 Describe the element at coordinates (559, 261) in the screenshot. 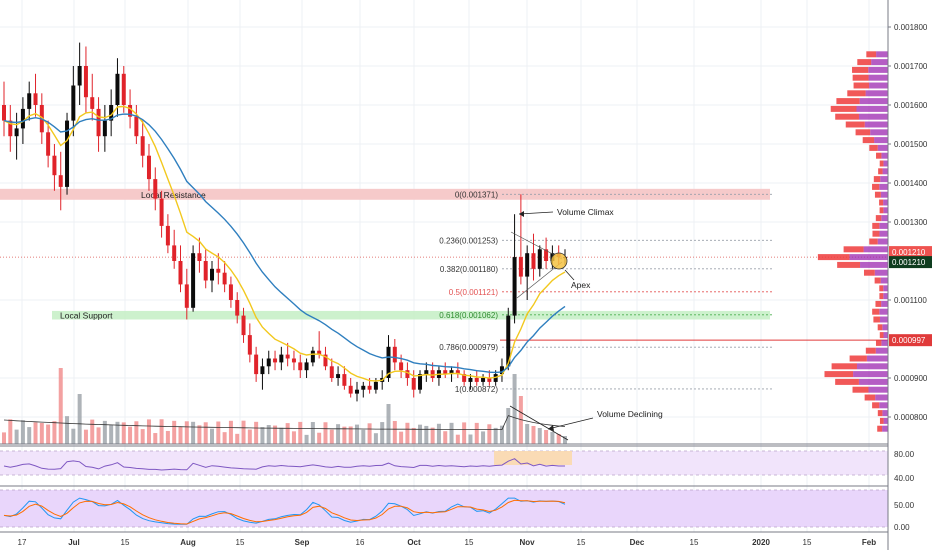

I see `apex-circle` at that location.